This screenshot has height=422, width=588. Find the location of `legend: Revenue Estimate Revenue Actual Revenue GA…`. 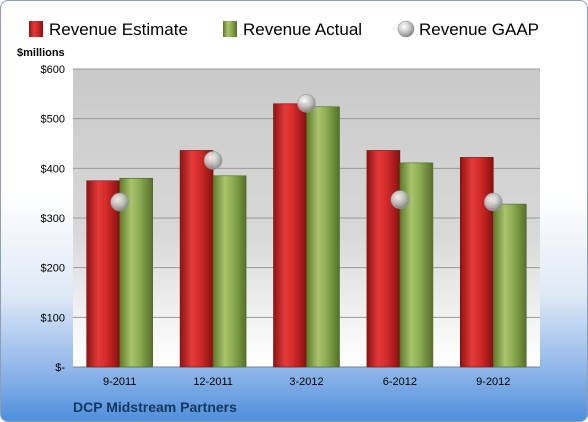

legend: Revenue Estimate Revenue Actual Revenue GA… is located at coordinates (284, 29).